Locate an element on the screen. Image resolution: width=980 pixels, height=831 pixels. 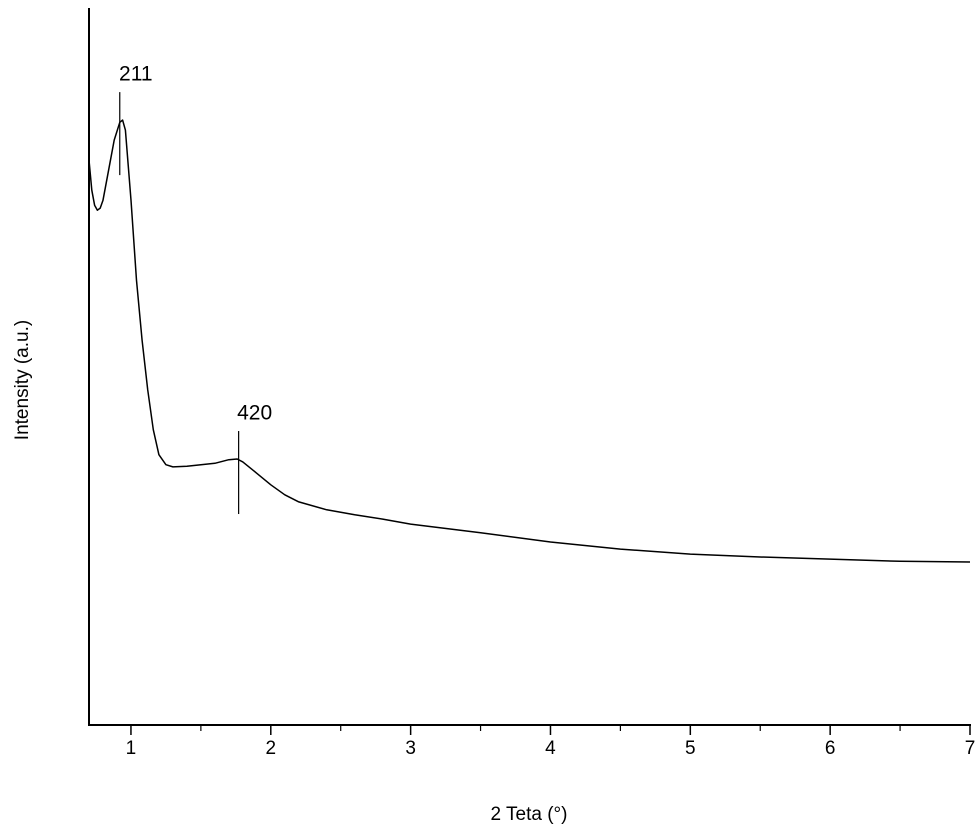
x-tick-label: 2 is located at coordinates (271, 748).